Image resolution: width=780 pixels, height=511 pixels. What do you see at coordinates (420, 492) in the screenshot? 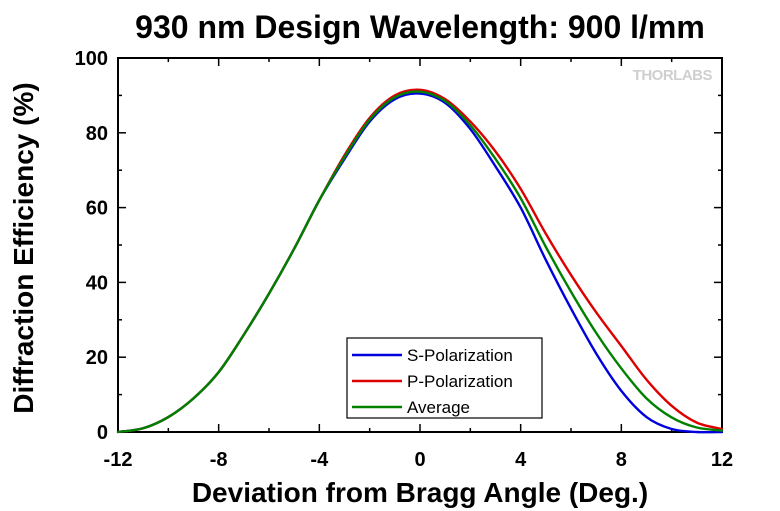
I see `x-axis-label: Deviation from Bragg Angle (Deg.)` at bounding box center [420, 492].